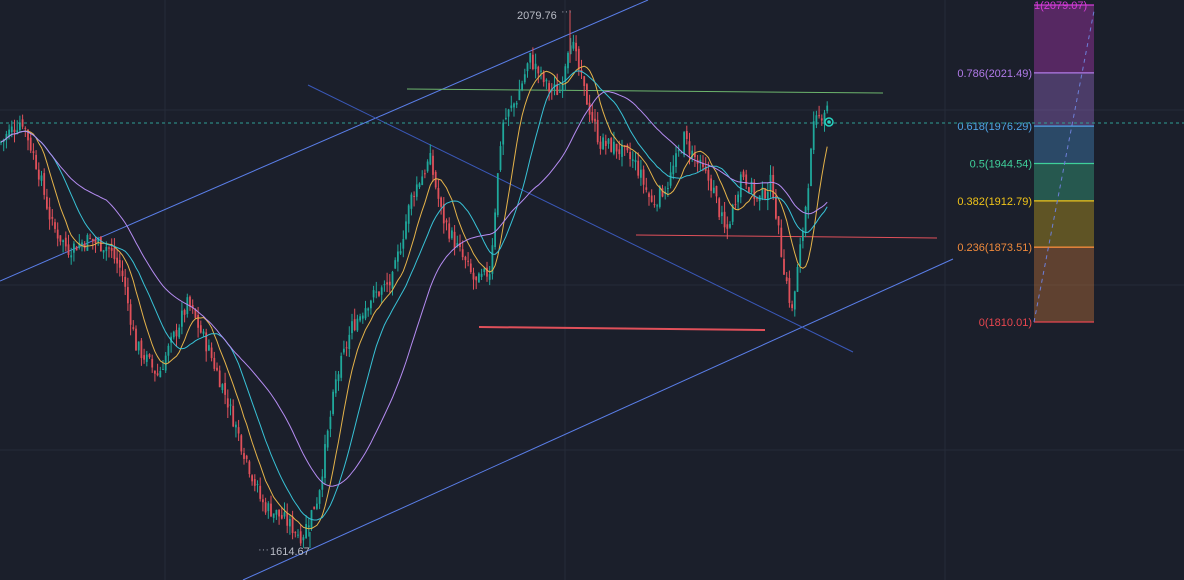  I want to click on support-line-lower, so click(622, 328).